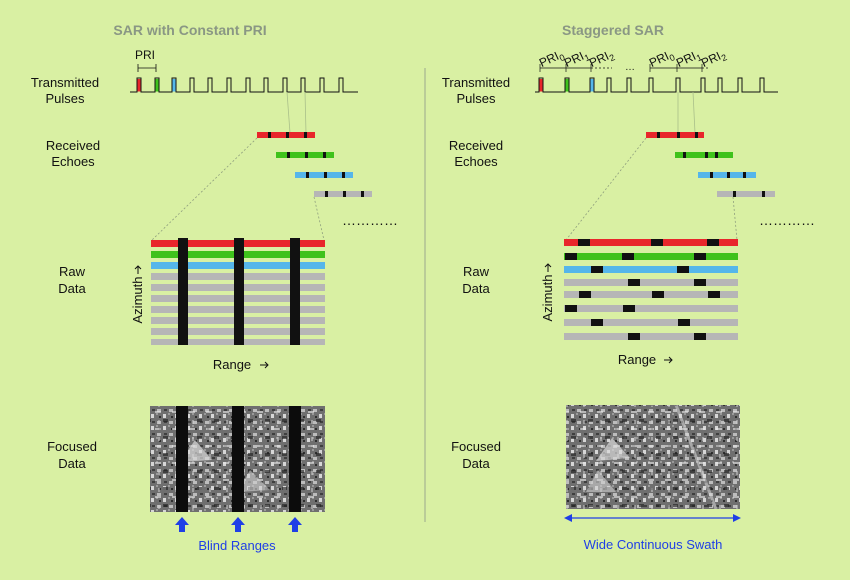 The image size is (850, 580). Describe the element at coordinates (145, 55) in the screenshot. I see `left-pri-label: PRI` at that location.